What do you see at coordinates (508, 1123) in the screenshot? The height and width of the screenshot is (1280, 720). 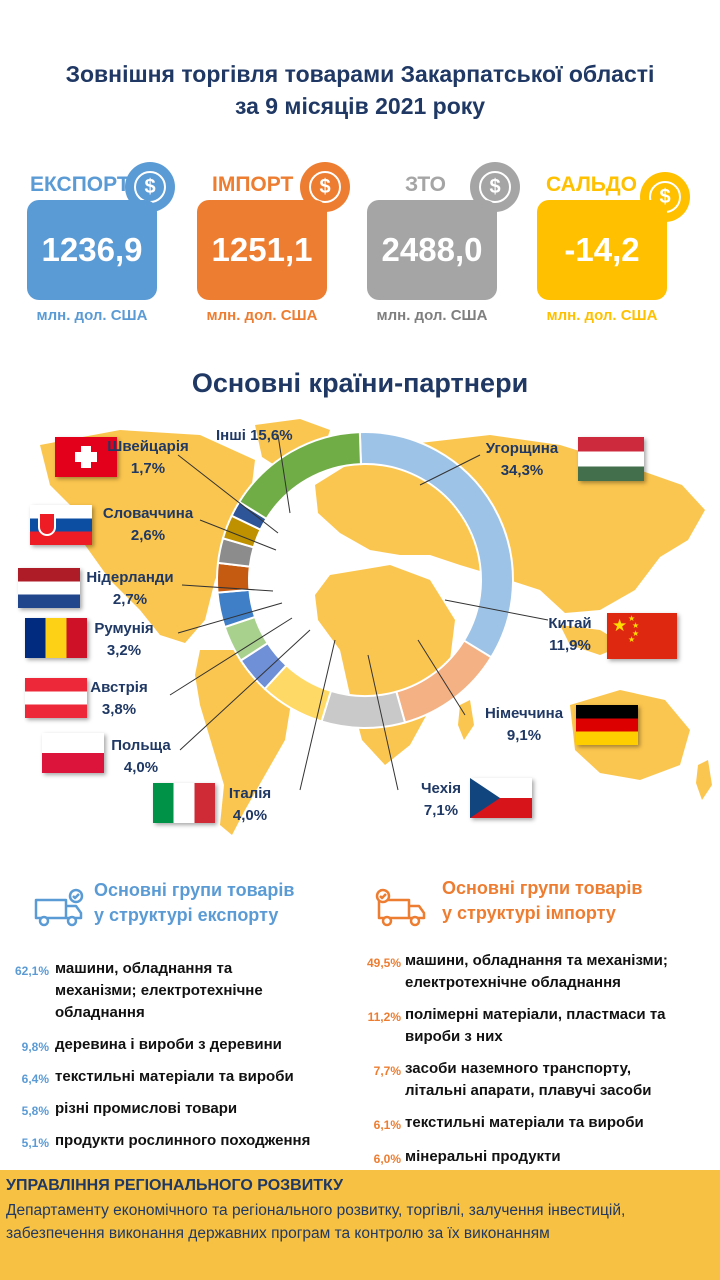 I see `list-item: 6,1% текстильні матеріали та вироби` at bounding box center [508, 1123].